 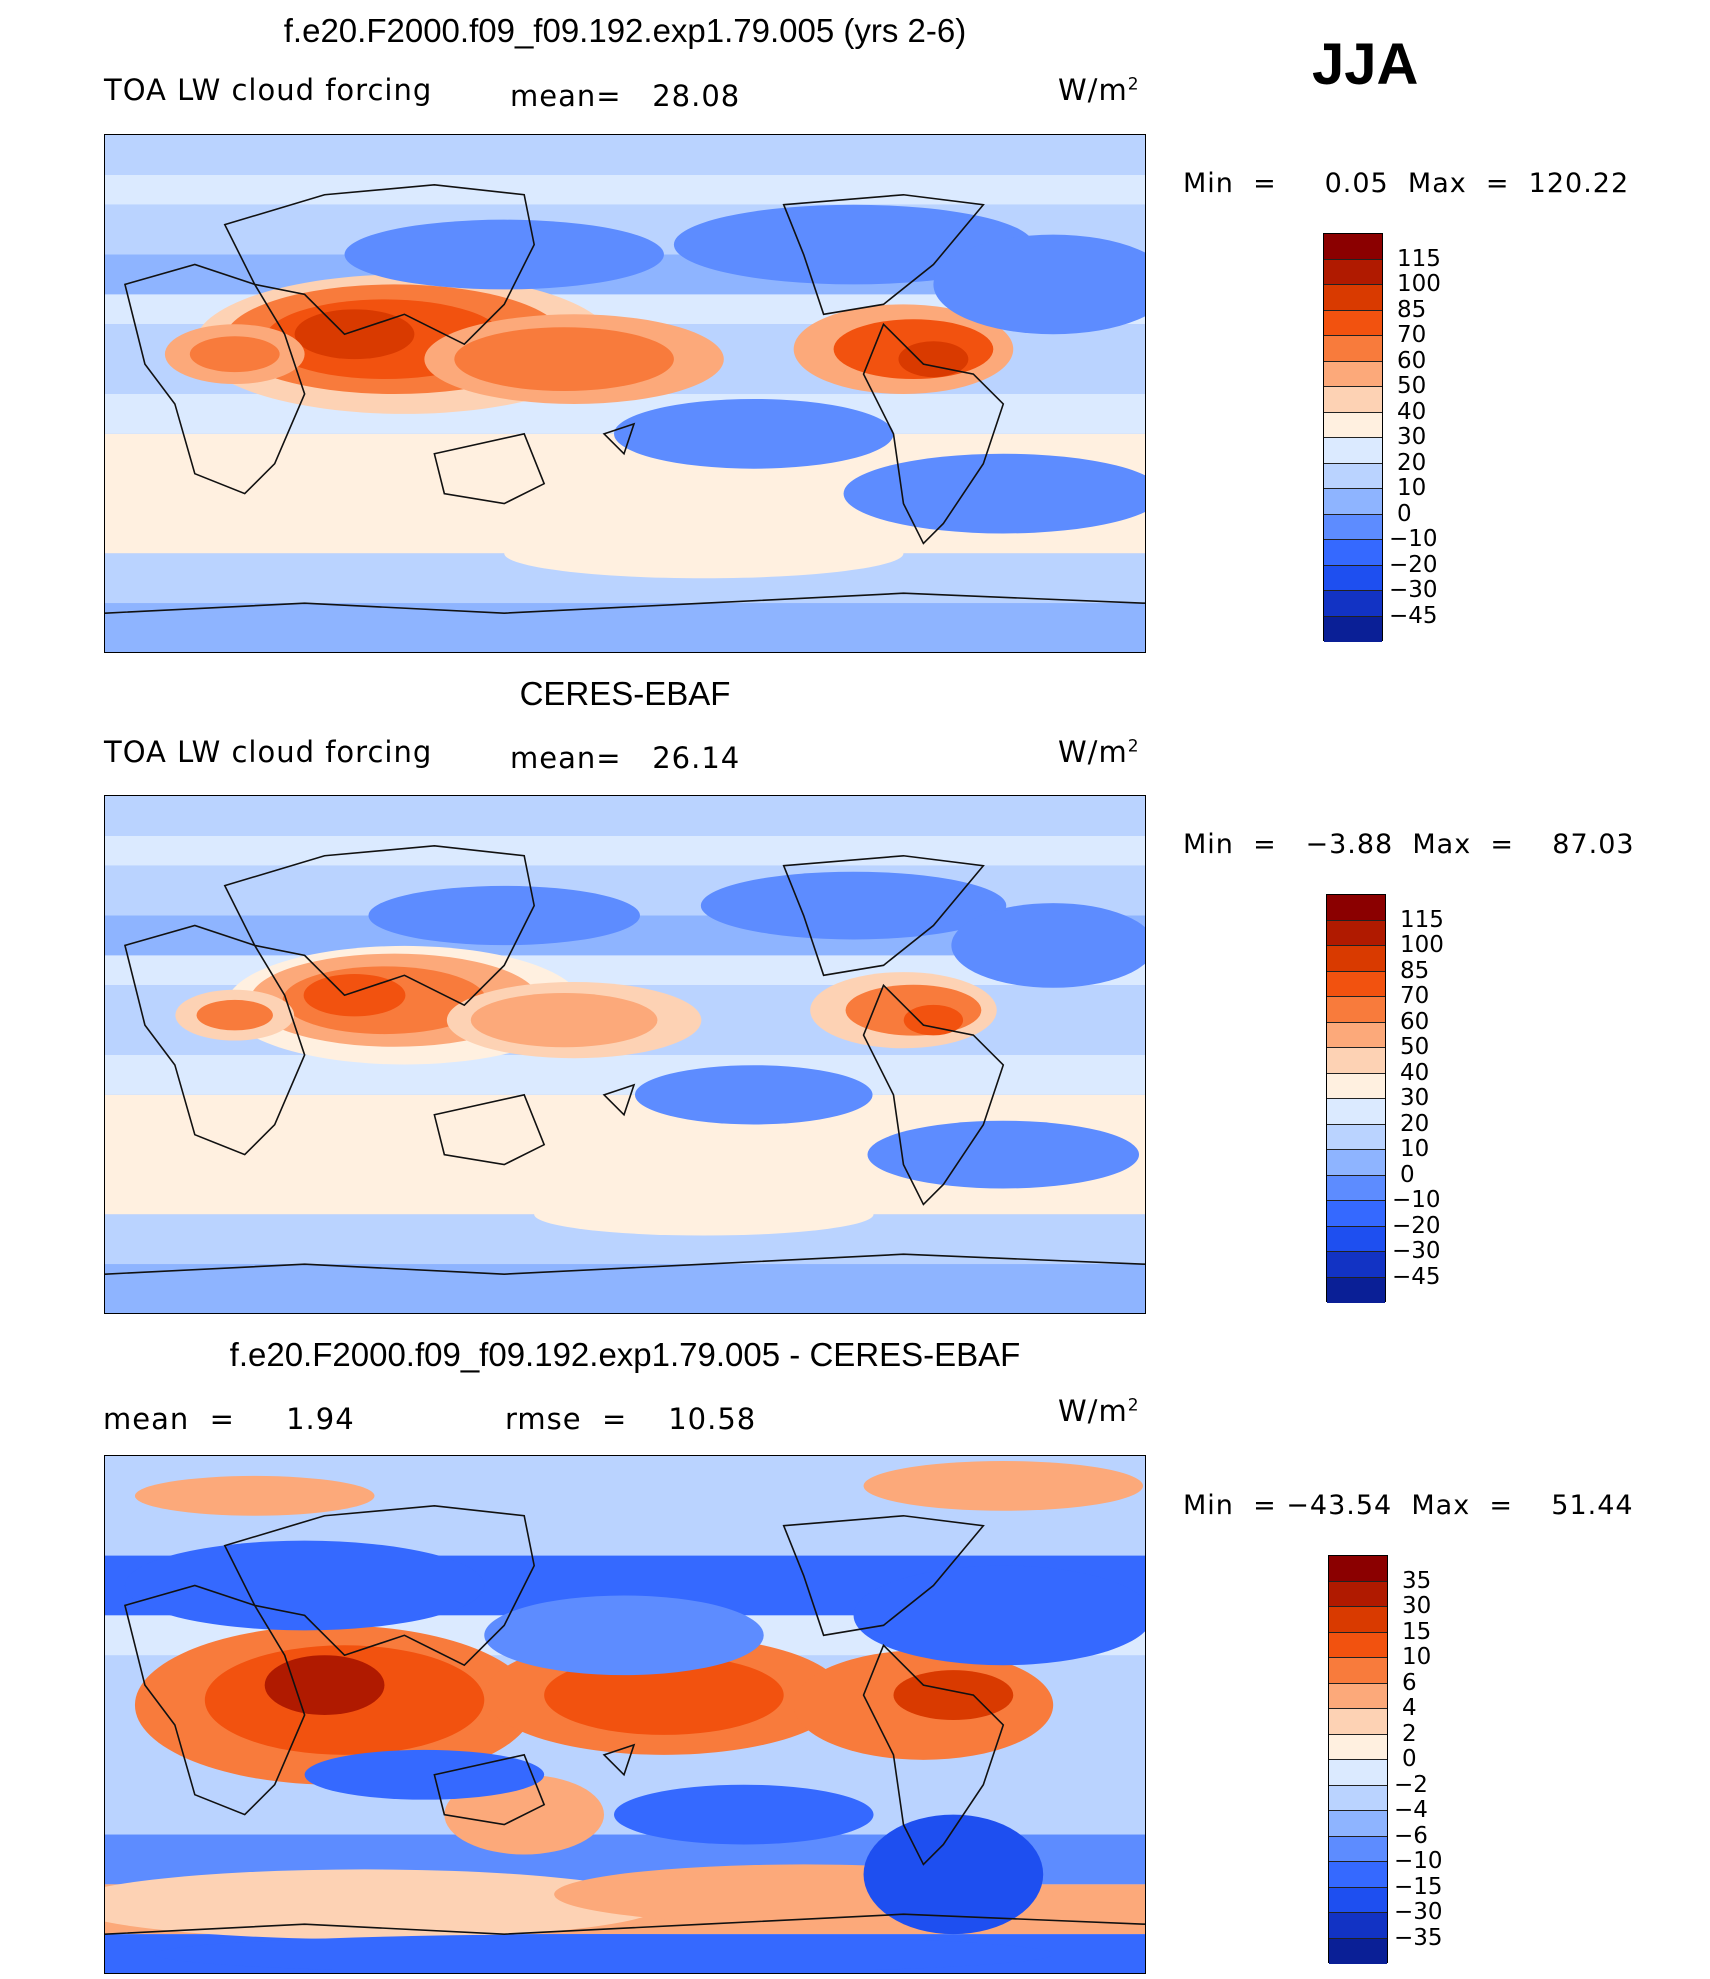 I want to click on colorbar-level-label: 20, so click(x=1415, y=1123).